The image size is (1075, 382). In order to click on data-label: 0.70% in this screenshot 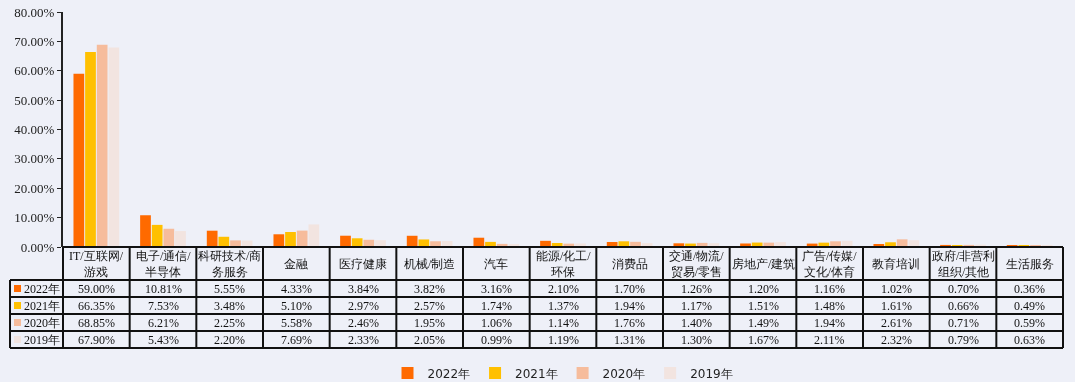, I will do `click(963, 289)`.